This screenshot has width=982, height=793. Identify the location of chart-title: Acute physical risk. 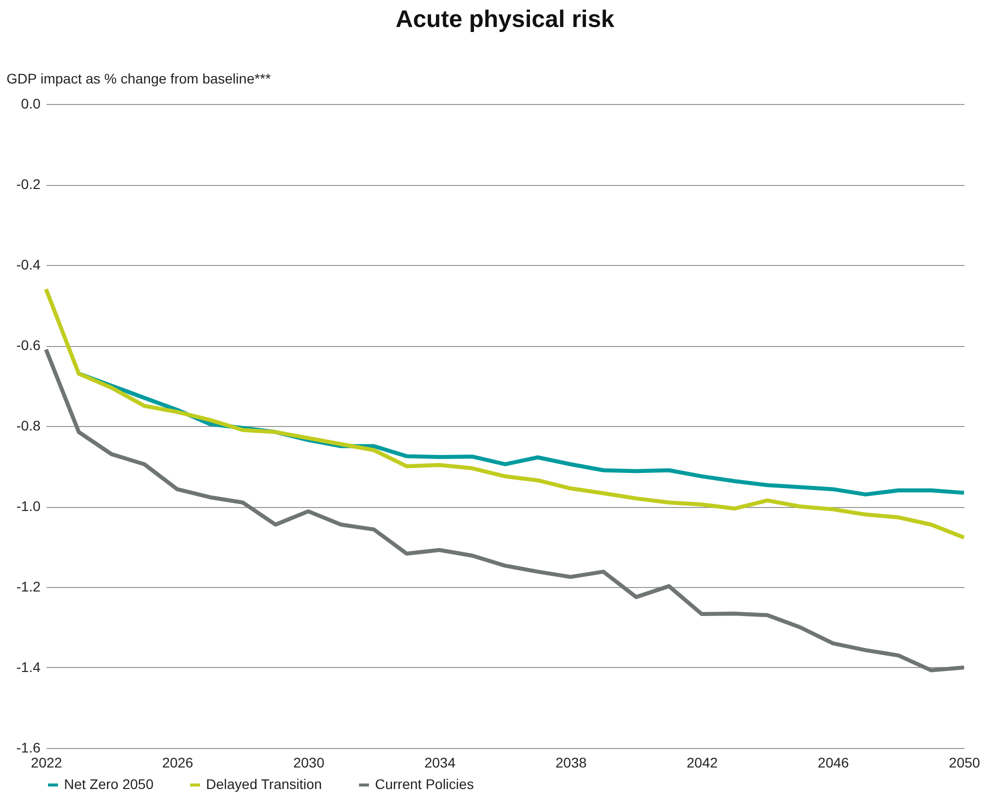
(506, 19).